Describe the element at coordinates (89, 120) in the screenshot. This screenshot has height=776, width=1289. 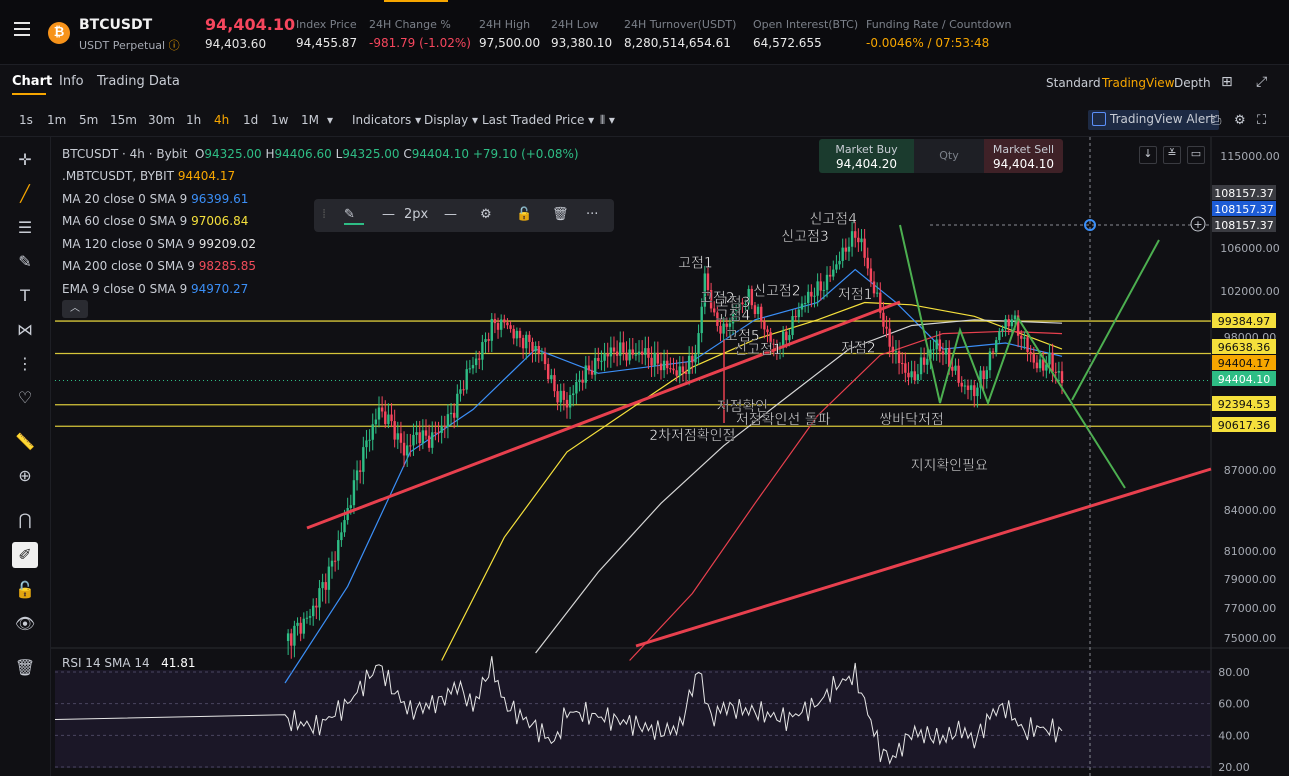
I see `timeframe-5m: 5m` at that location.